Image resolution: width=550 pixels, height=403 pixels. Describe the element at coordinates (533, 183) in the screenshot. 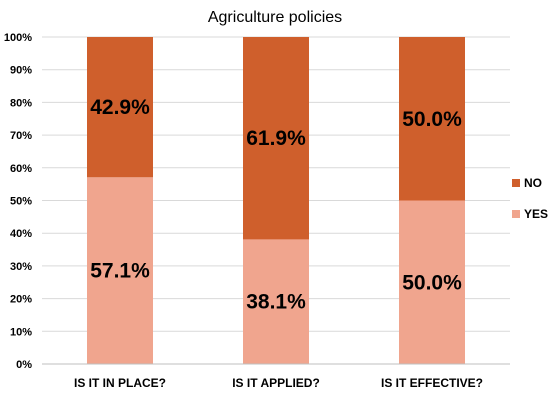

I see `legend-label-no: NO` at that location.